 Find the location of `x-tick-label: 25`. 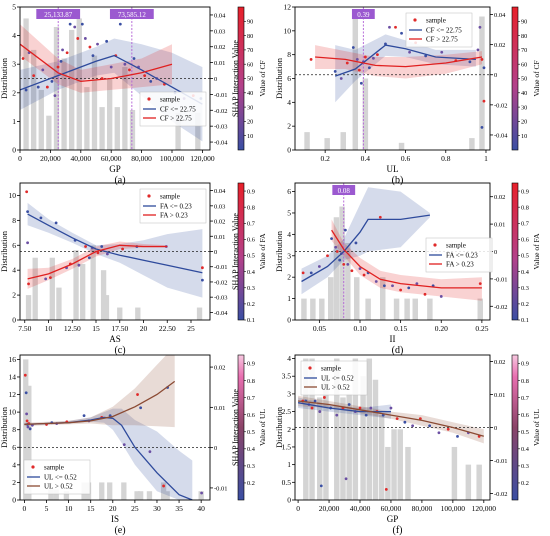

x-tick-label: 25 is located at coordinates (135, 508).